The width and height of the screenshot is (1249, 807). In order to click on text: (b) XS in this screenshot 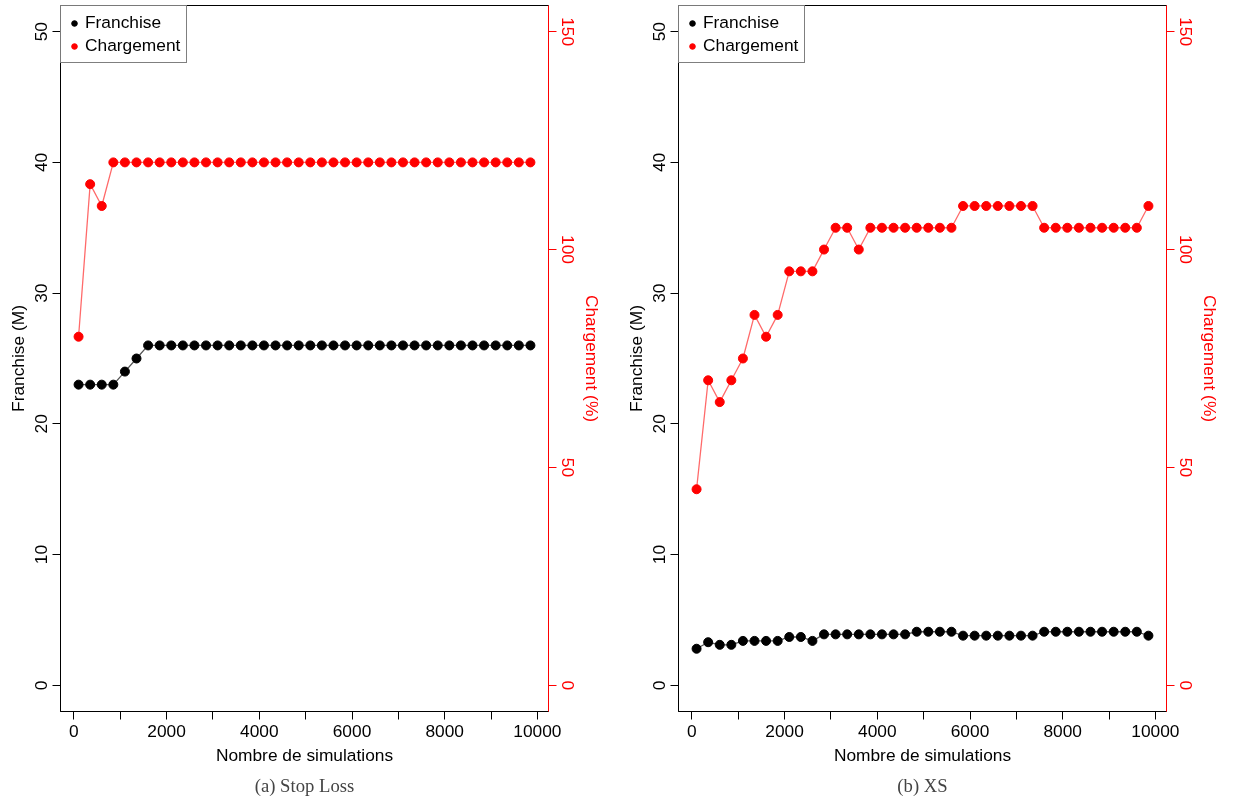, I will do `click(922, 785)`.